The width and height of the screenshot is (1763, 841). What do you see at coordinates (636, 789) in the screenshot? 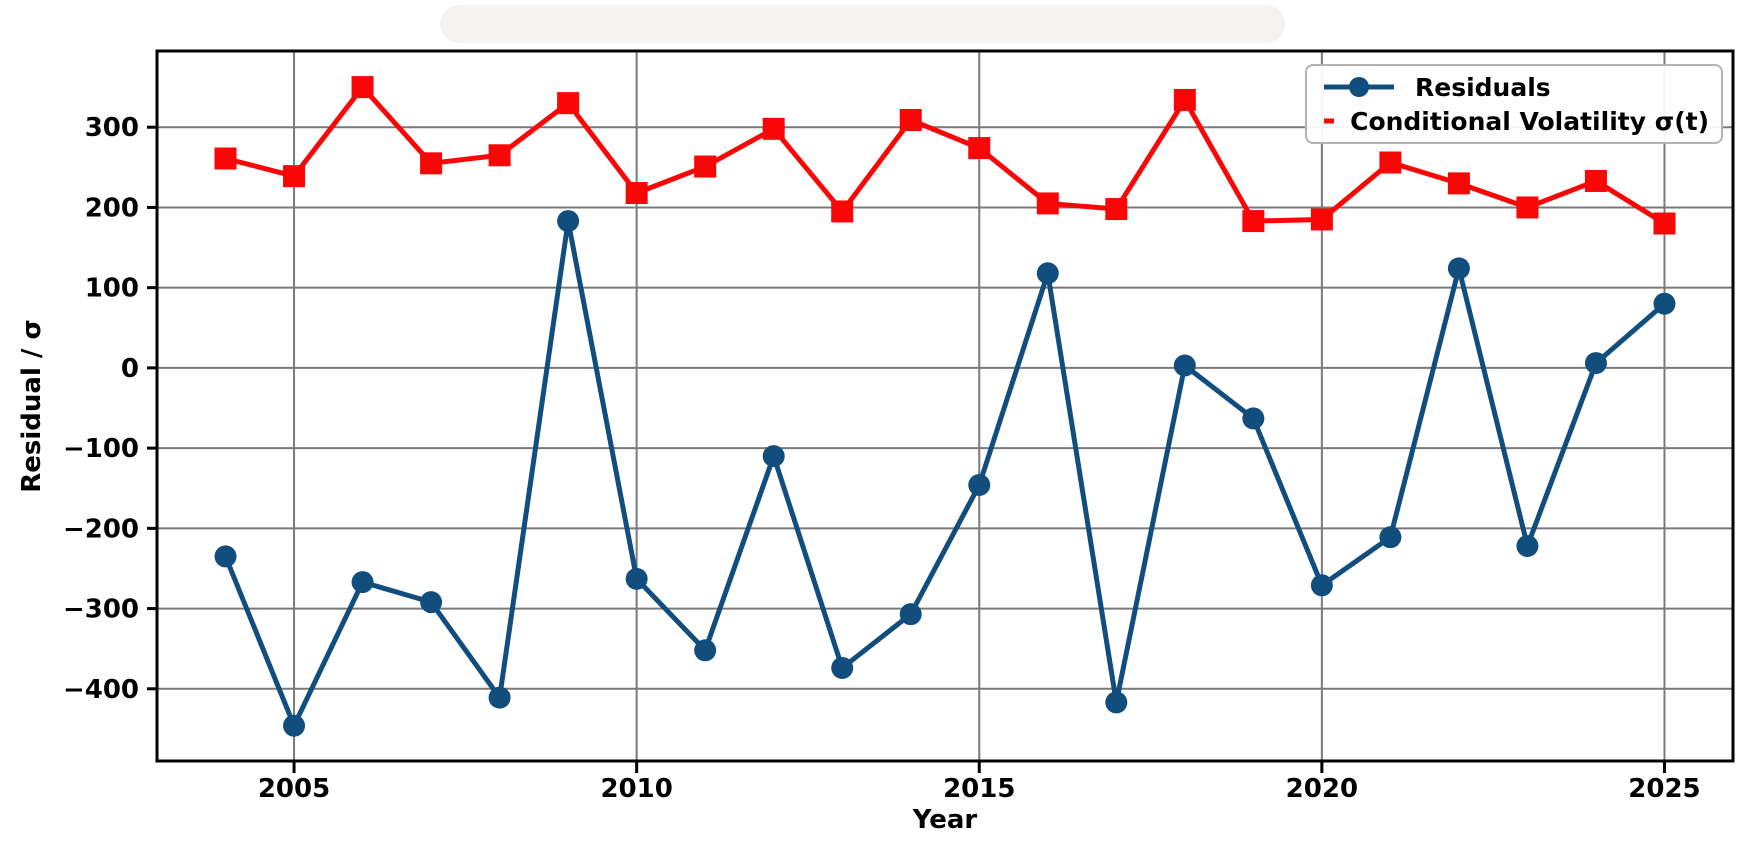
I see `x-tick-label: 2010` at bounding box center [636, 789].